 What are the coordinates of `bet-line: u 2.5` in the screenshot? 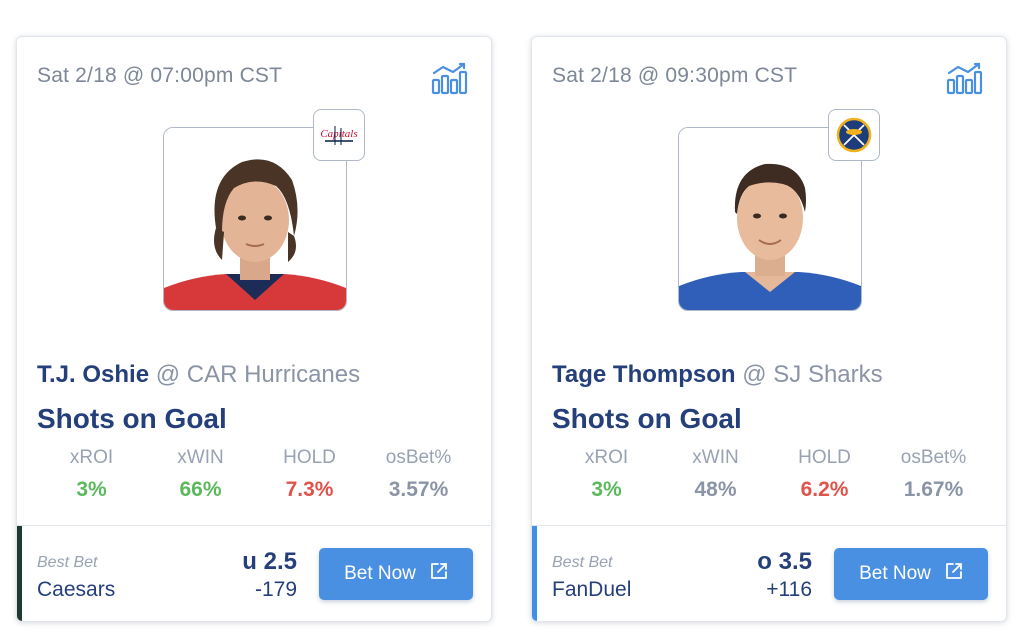 It's located at (269, 561).